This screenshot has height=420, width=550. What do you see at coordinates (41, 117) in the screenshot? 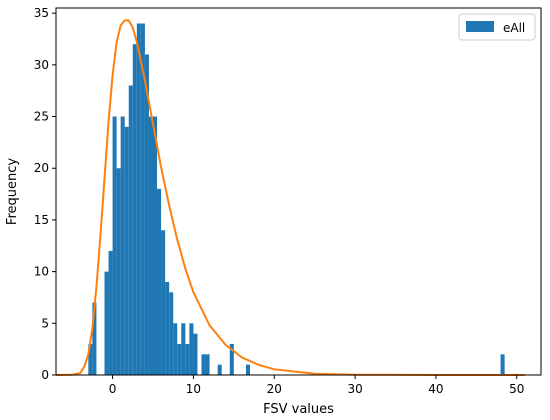
I see `y-tick-label: 25` at bounding box center [41, 117].